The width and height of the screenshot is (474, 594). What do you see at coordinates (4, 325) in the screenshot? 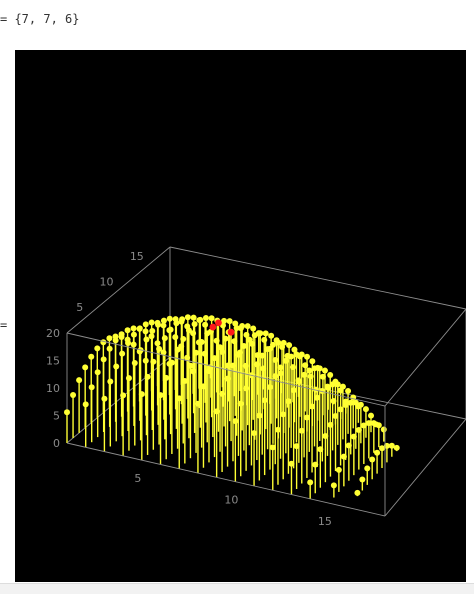
I see `output-marker: =` at bounding box center [4, 325].